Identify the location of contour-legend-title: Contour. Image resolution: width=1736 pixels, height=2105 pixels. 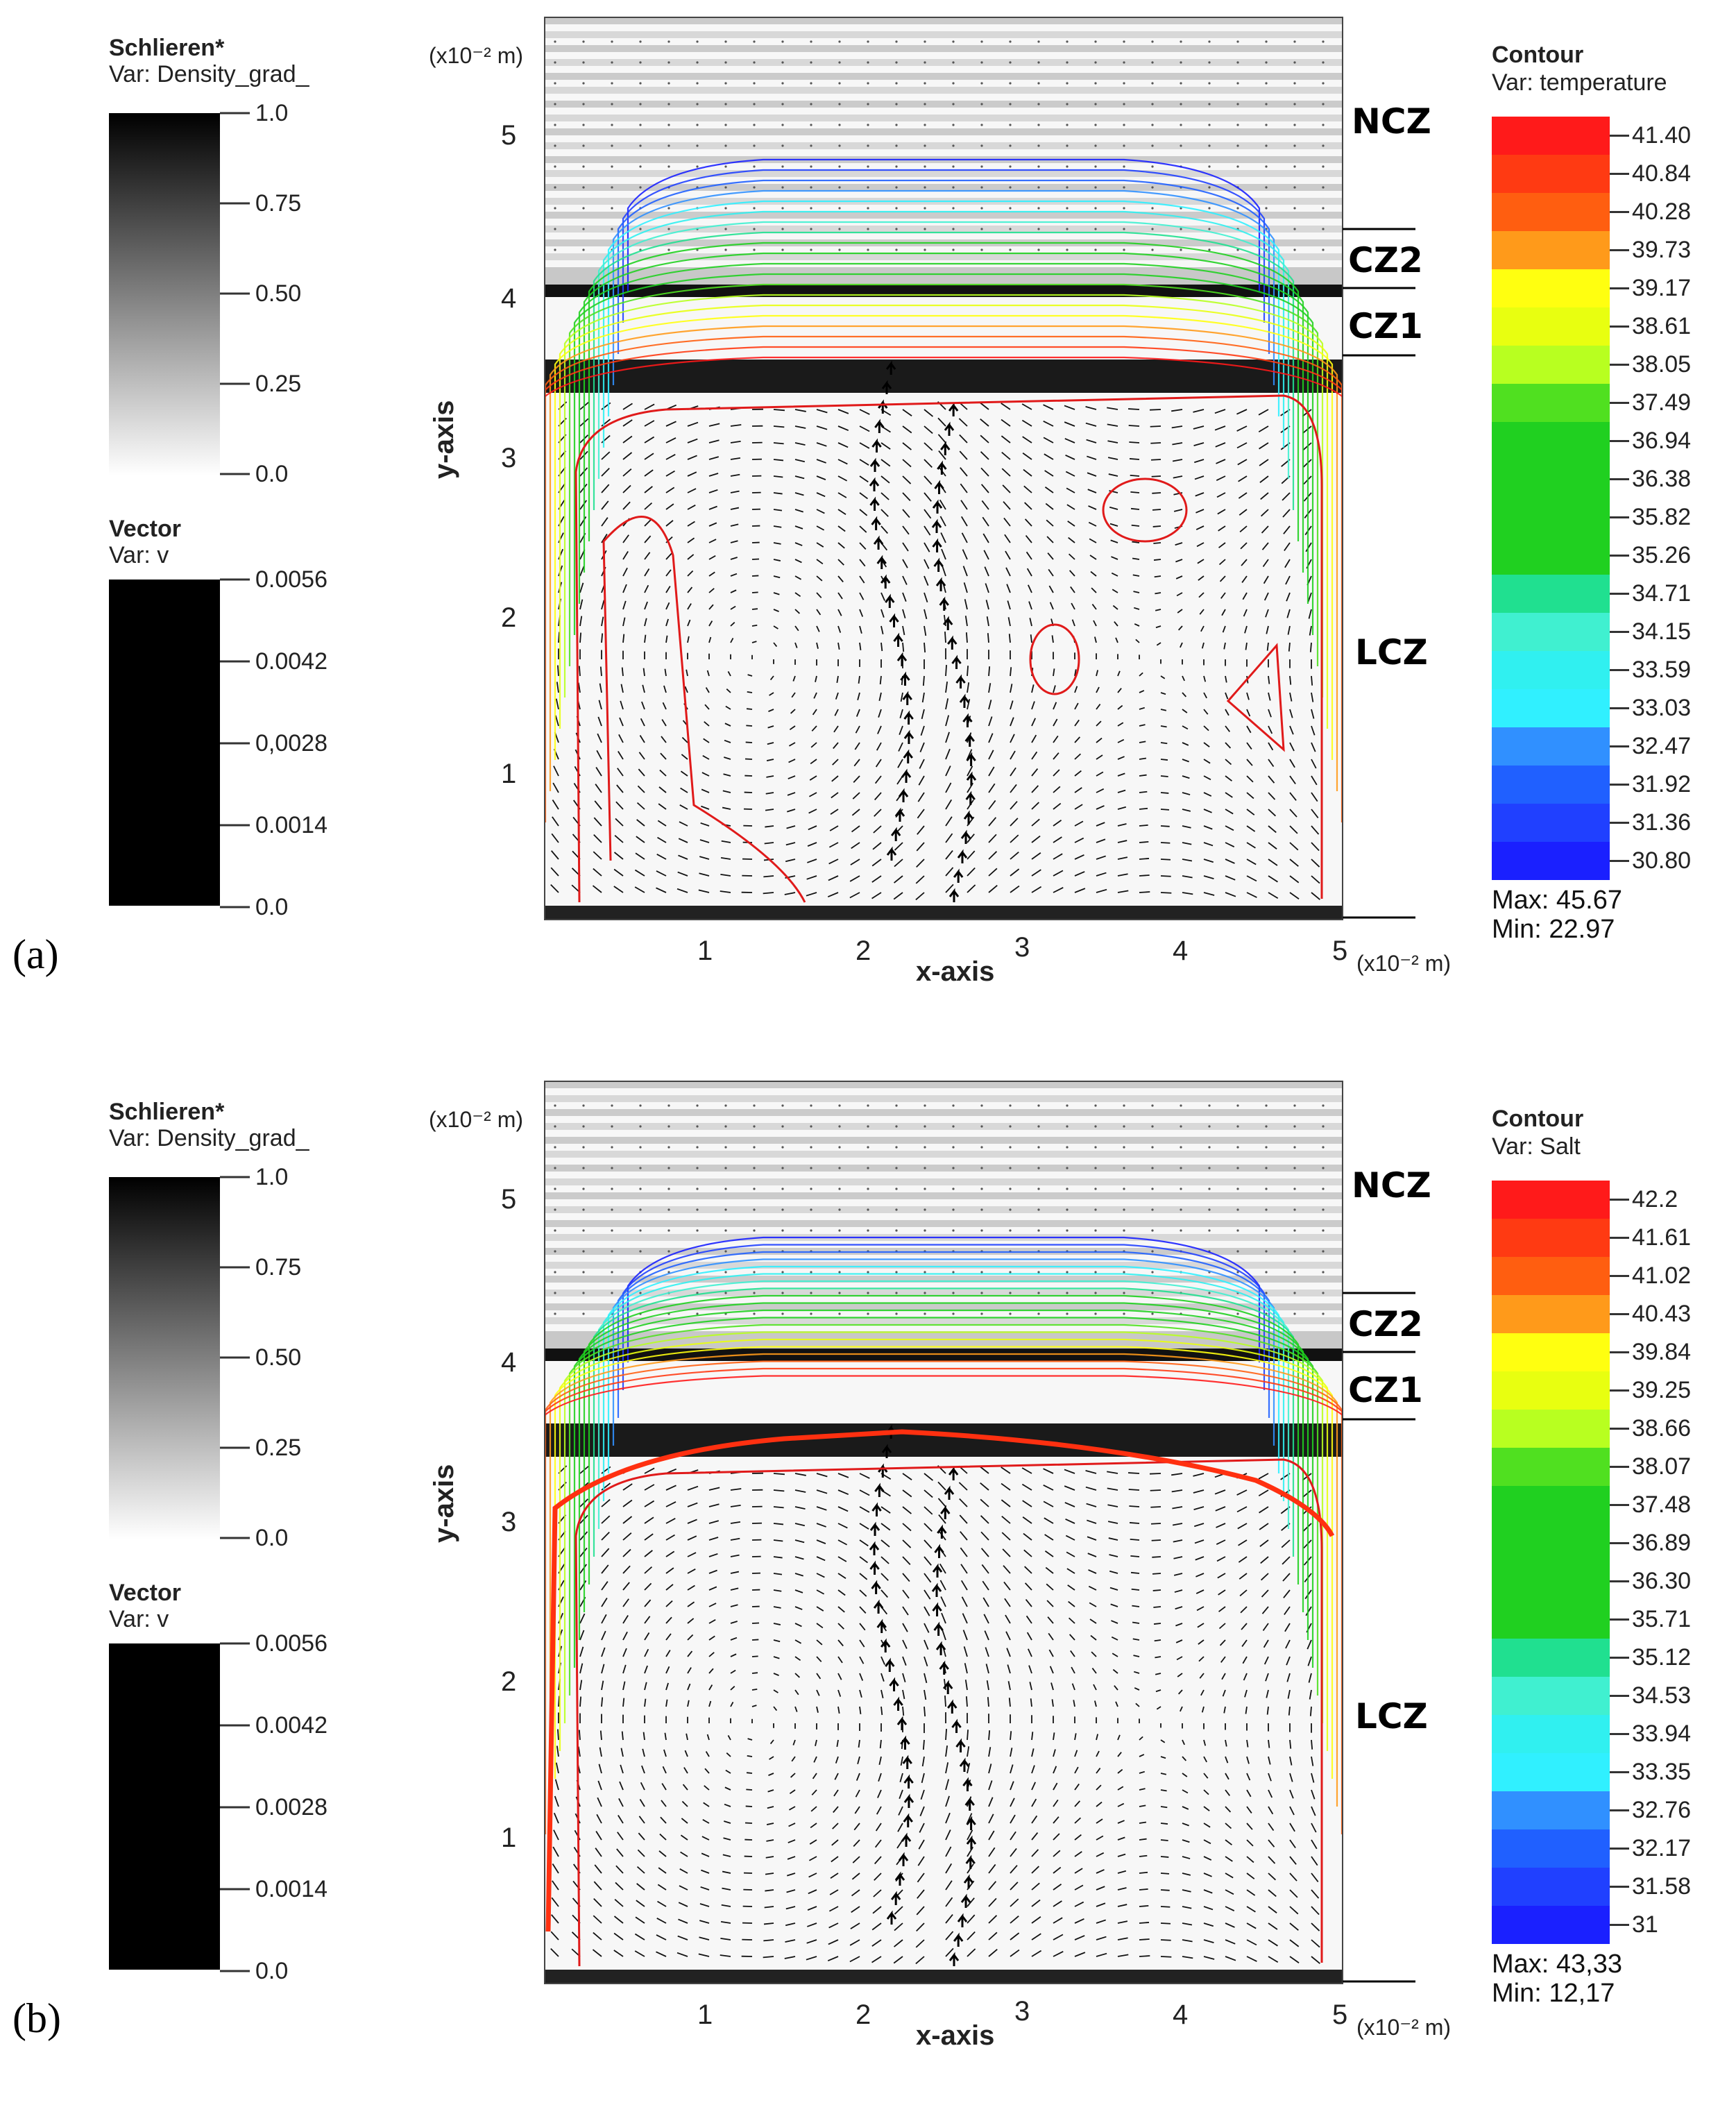
(1538, 1119).